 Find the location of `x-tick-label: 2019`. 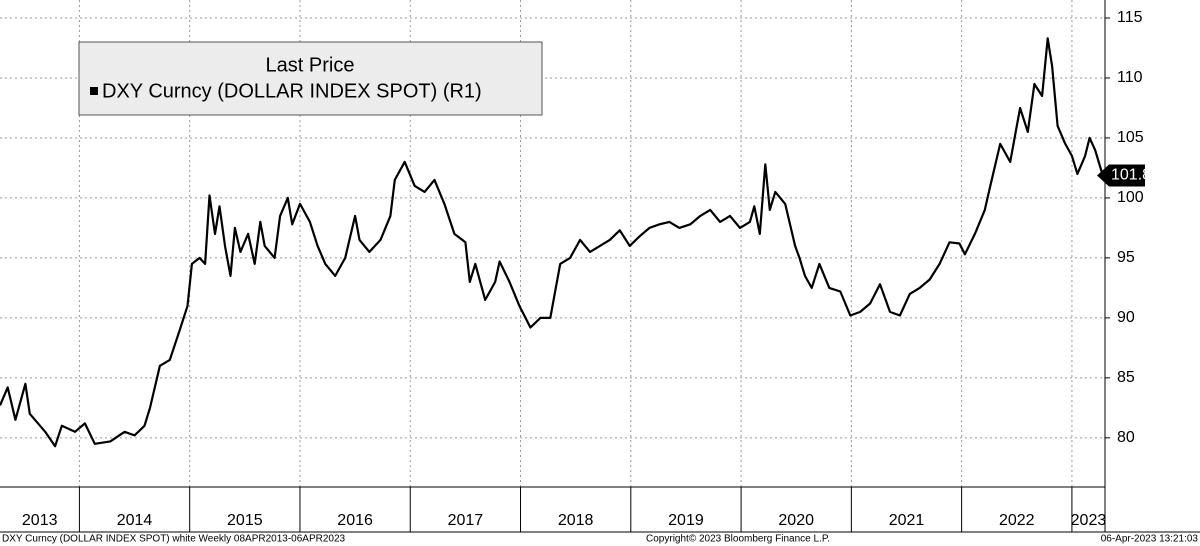

x-tick-label: 2019 is located at coordinates (686, 520).